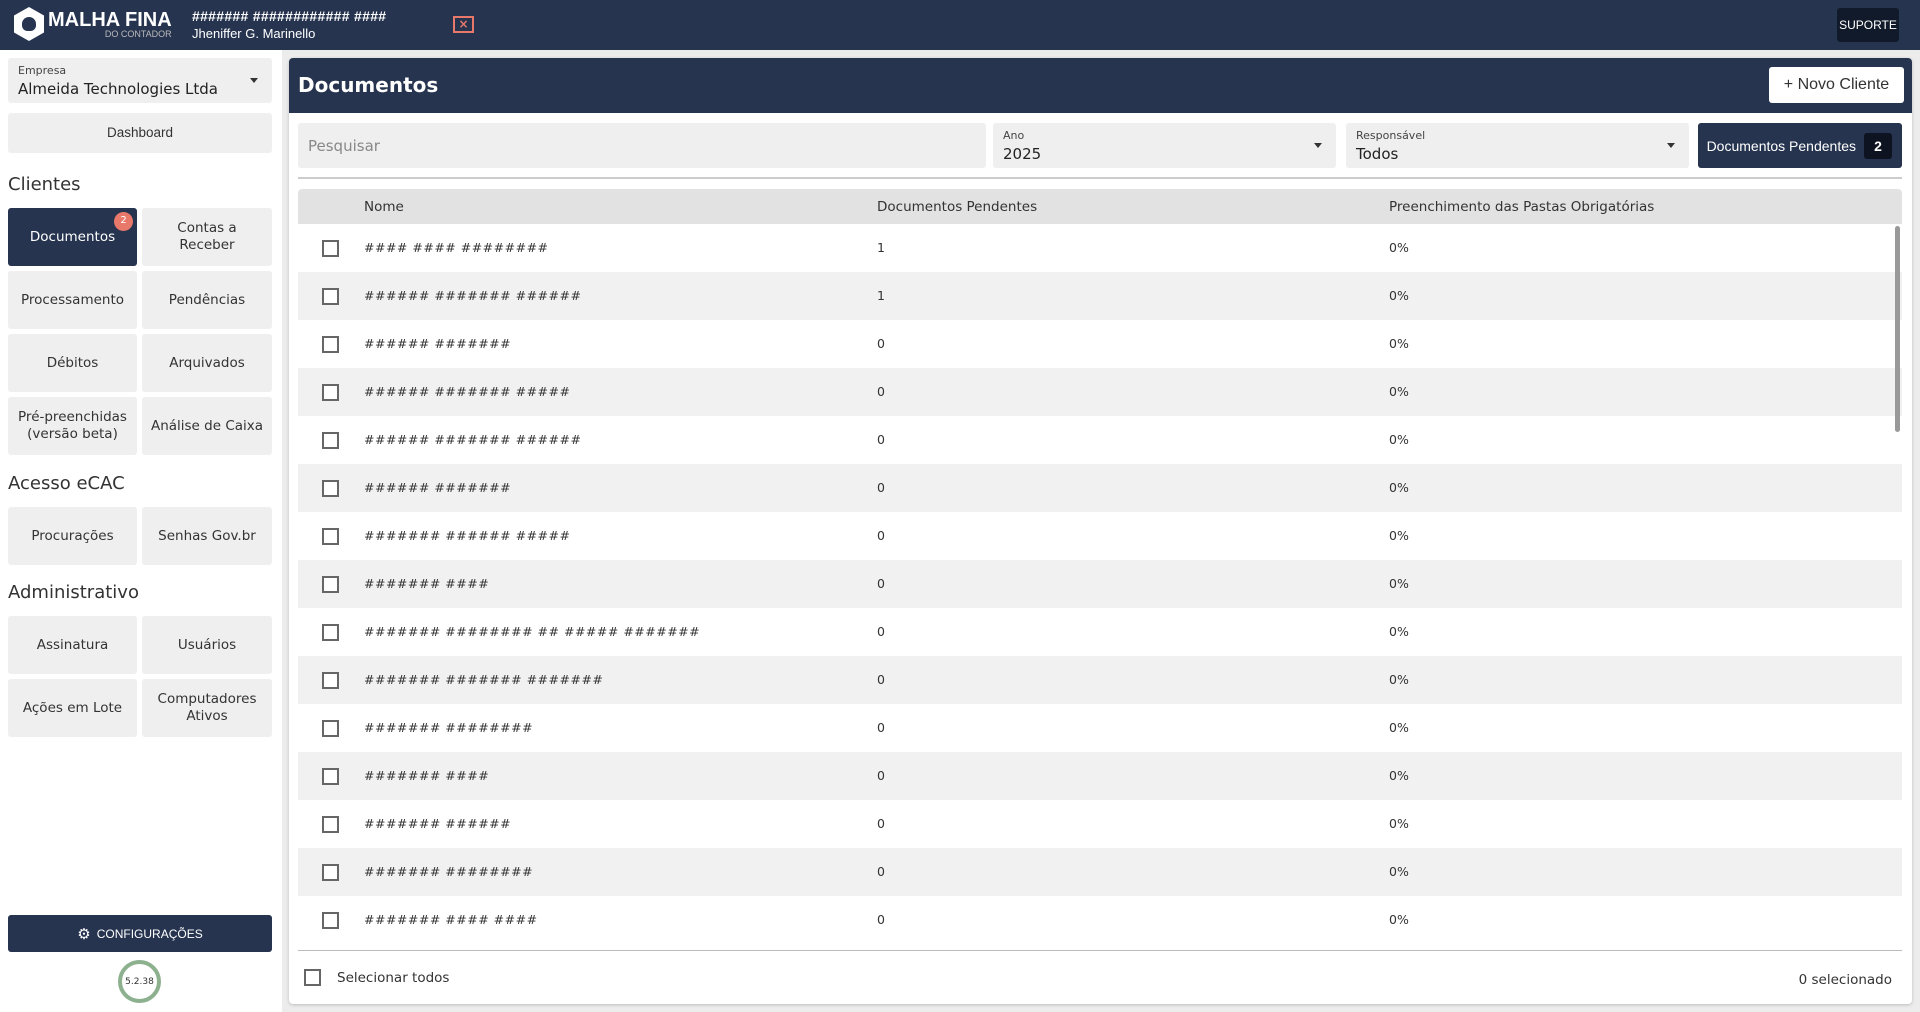  Describe the element at coordinates (72, 237) in the screenshot. I see `sidebar-item-documentos: Documentos 2` at that location.